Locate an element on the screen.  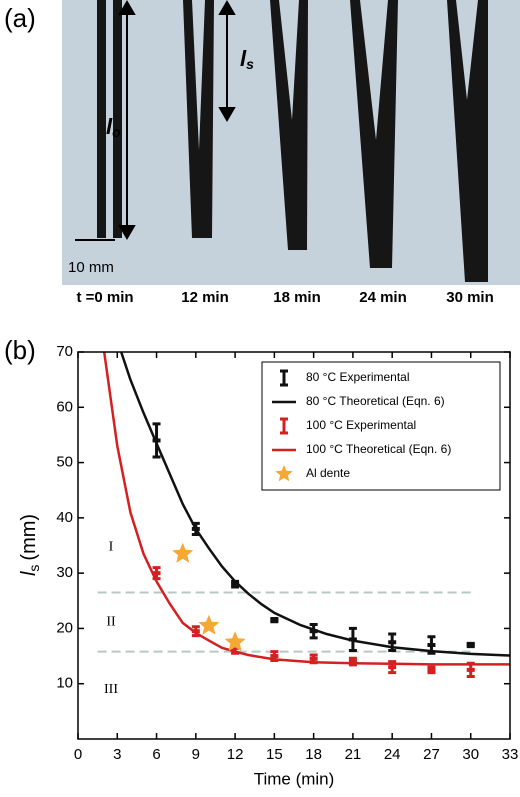
scale-label: 10 mm is located at coordinates (91, 267).